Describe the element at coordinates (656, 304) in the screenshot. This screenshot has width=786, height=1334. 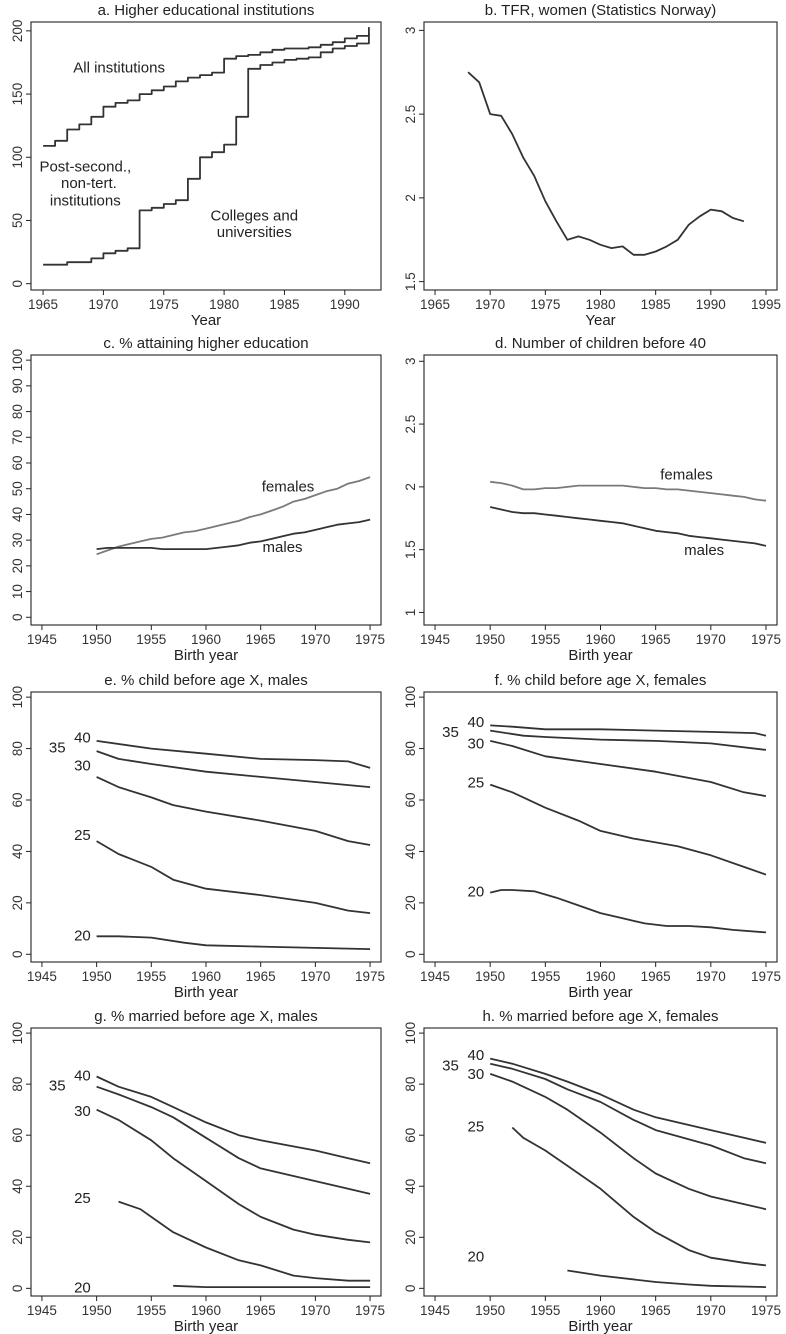
I see `x-tick-label: 1985` at that location.